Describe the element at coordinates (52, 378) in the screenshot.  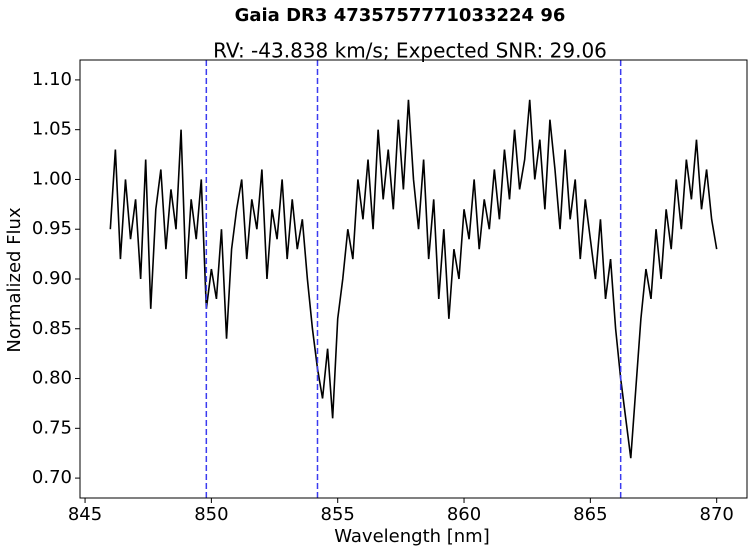
I see `y-tick-label: 0.80` at that location.